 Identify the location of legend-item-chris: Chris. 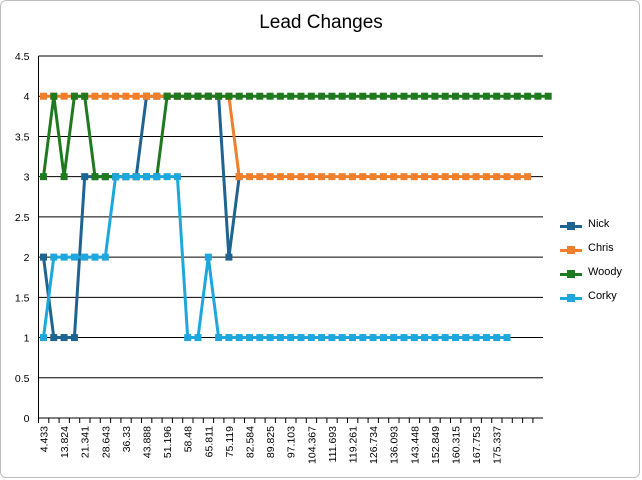
(599, 252).